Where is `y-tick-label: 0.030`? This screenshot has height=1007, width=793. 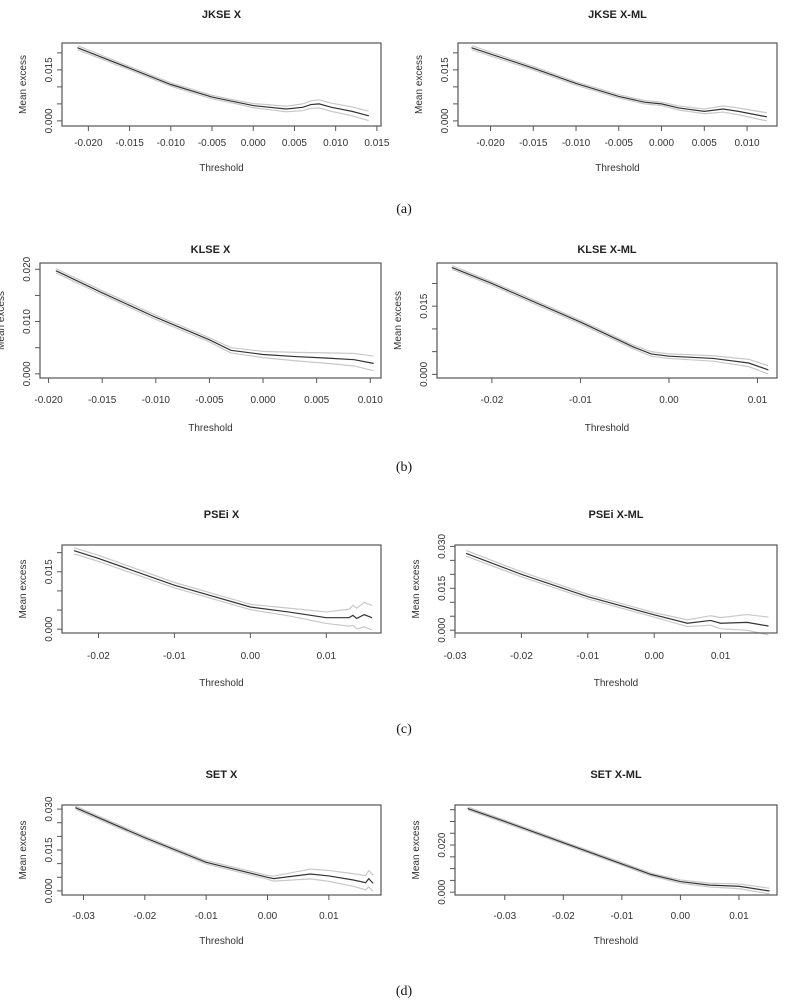 y-tick-label: 0.030 is located at coordinates (49, 808).